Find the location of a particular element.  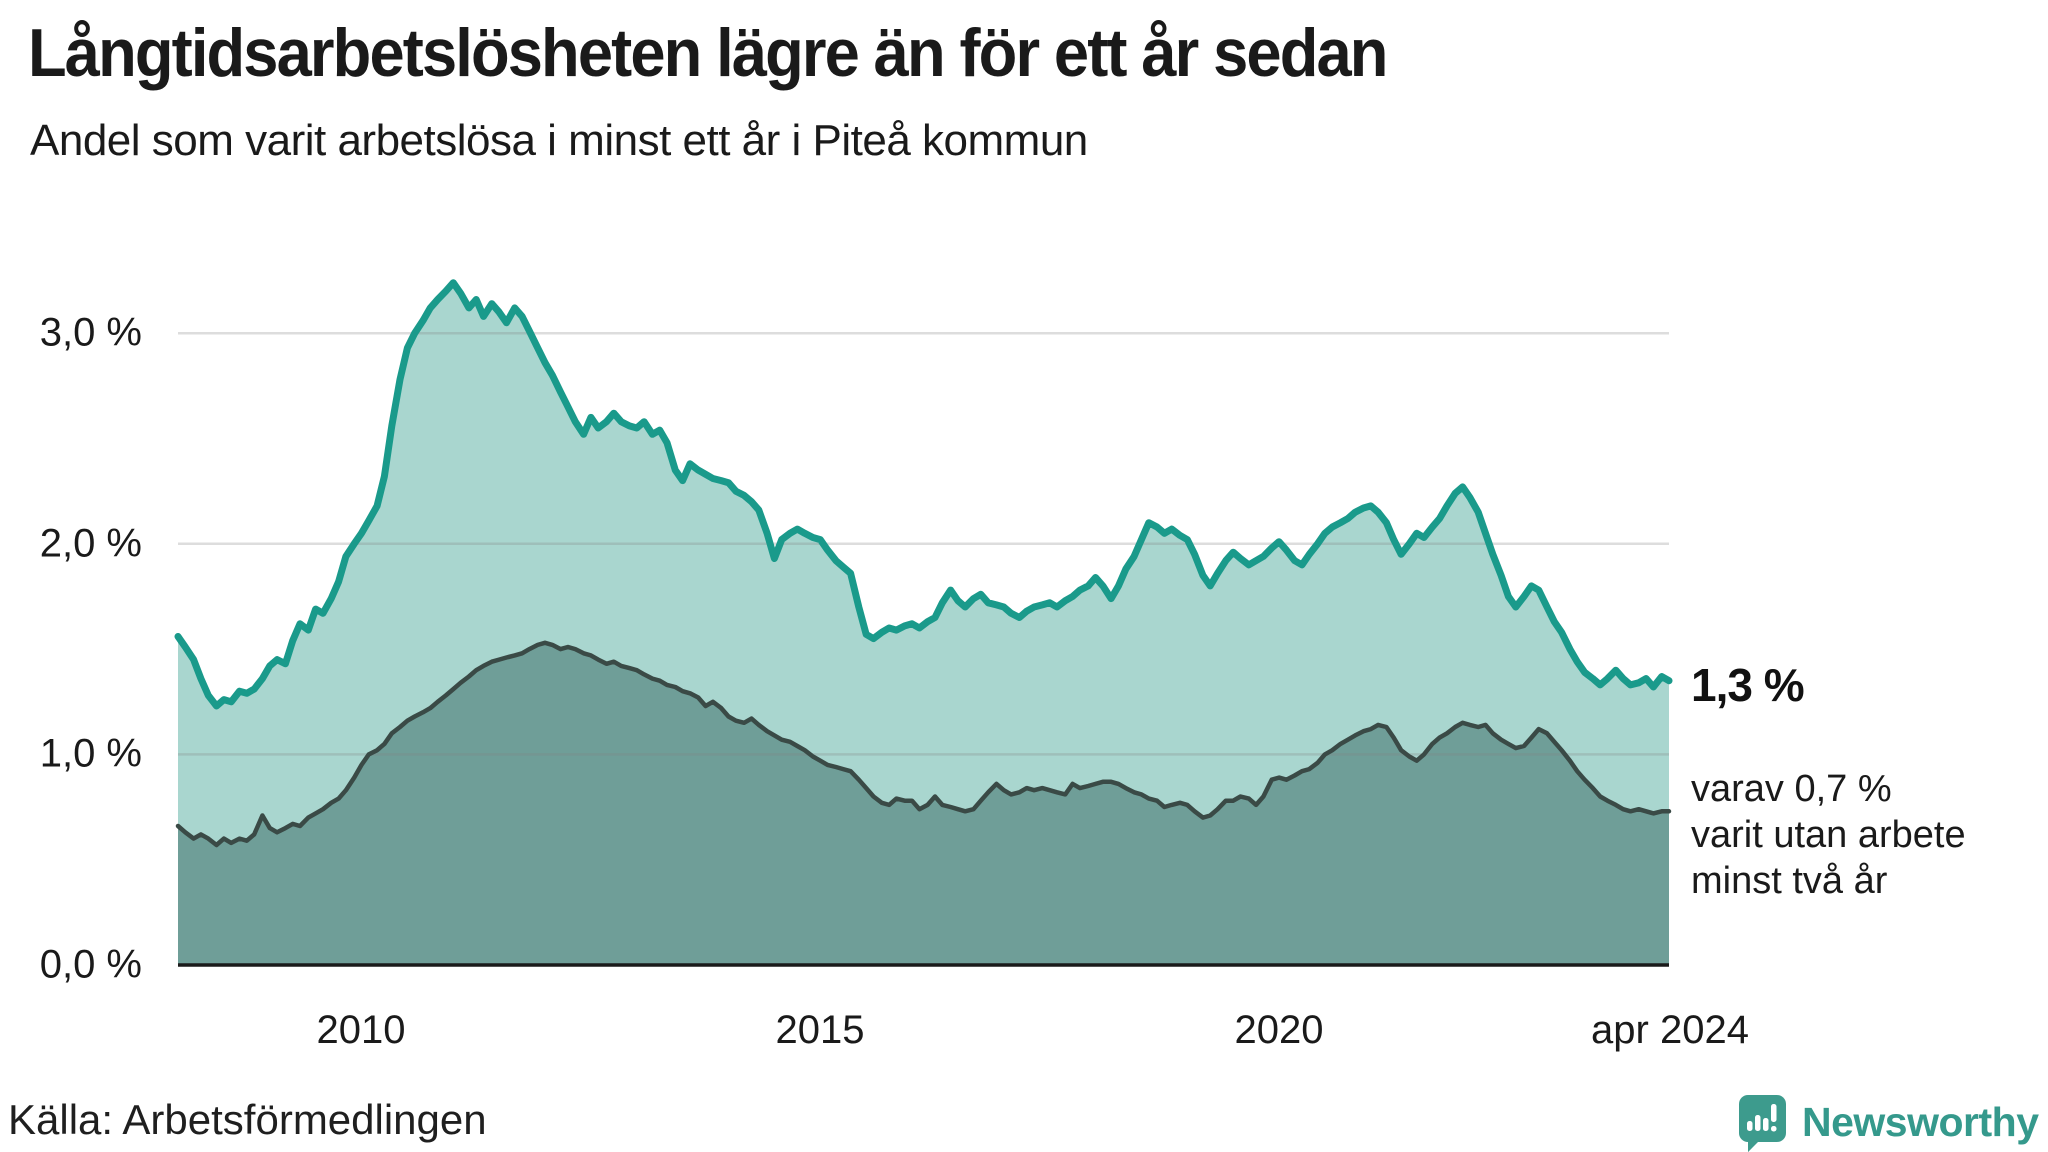

y-tick-3: 3,0 % is located at coordinates (90, 332).